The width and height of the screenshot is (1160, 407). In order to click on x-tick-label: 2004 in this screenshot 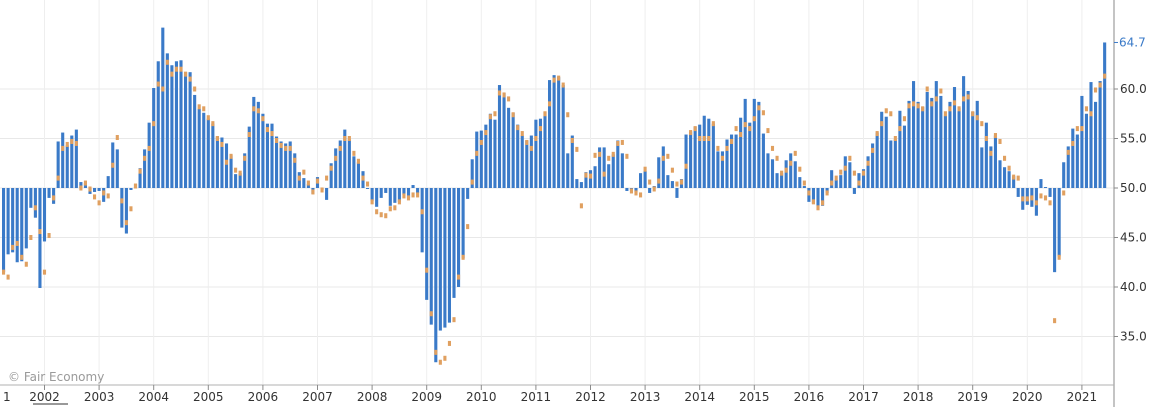, I will do `click(153, 397)`.